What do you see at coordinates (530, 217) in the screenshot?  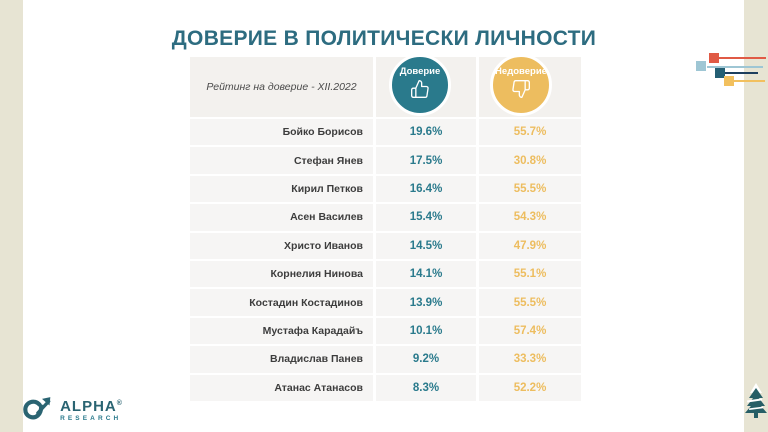 I see `distrust-value: 54.3%` at bounding box center [530, 217].